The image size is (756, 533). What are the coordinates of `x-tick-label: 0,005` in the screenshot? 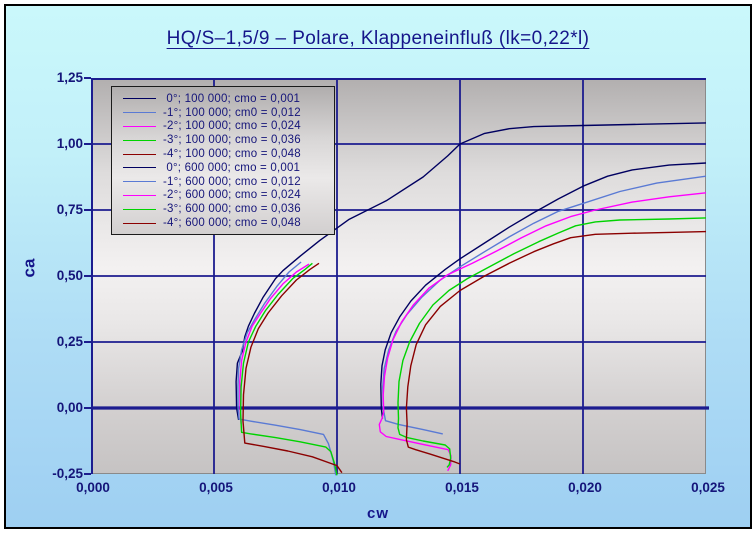 It's located at (216, 487).